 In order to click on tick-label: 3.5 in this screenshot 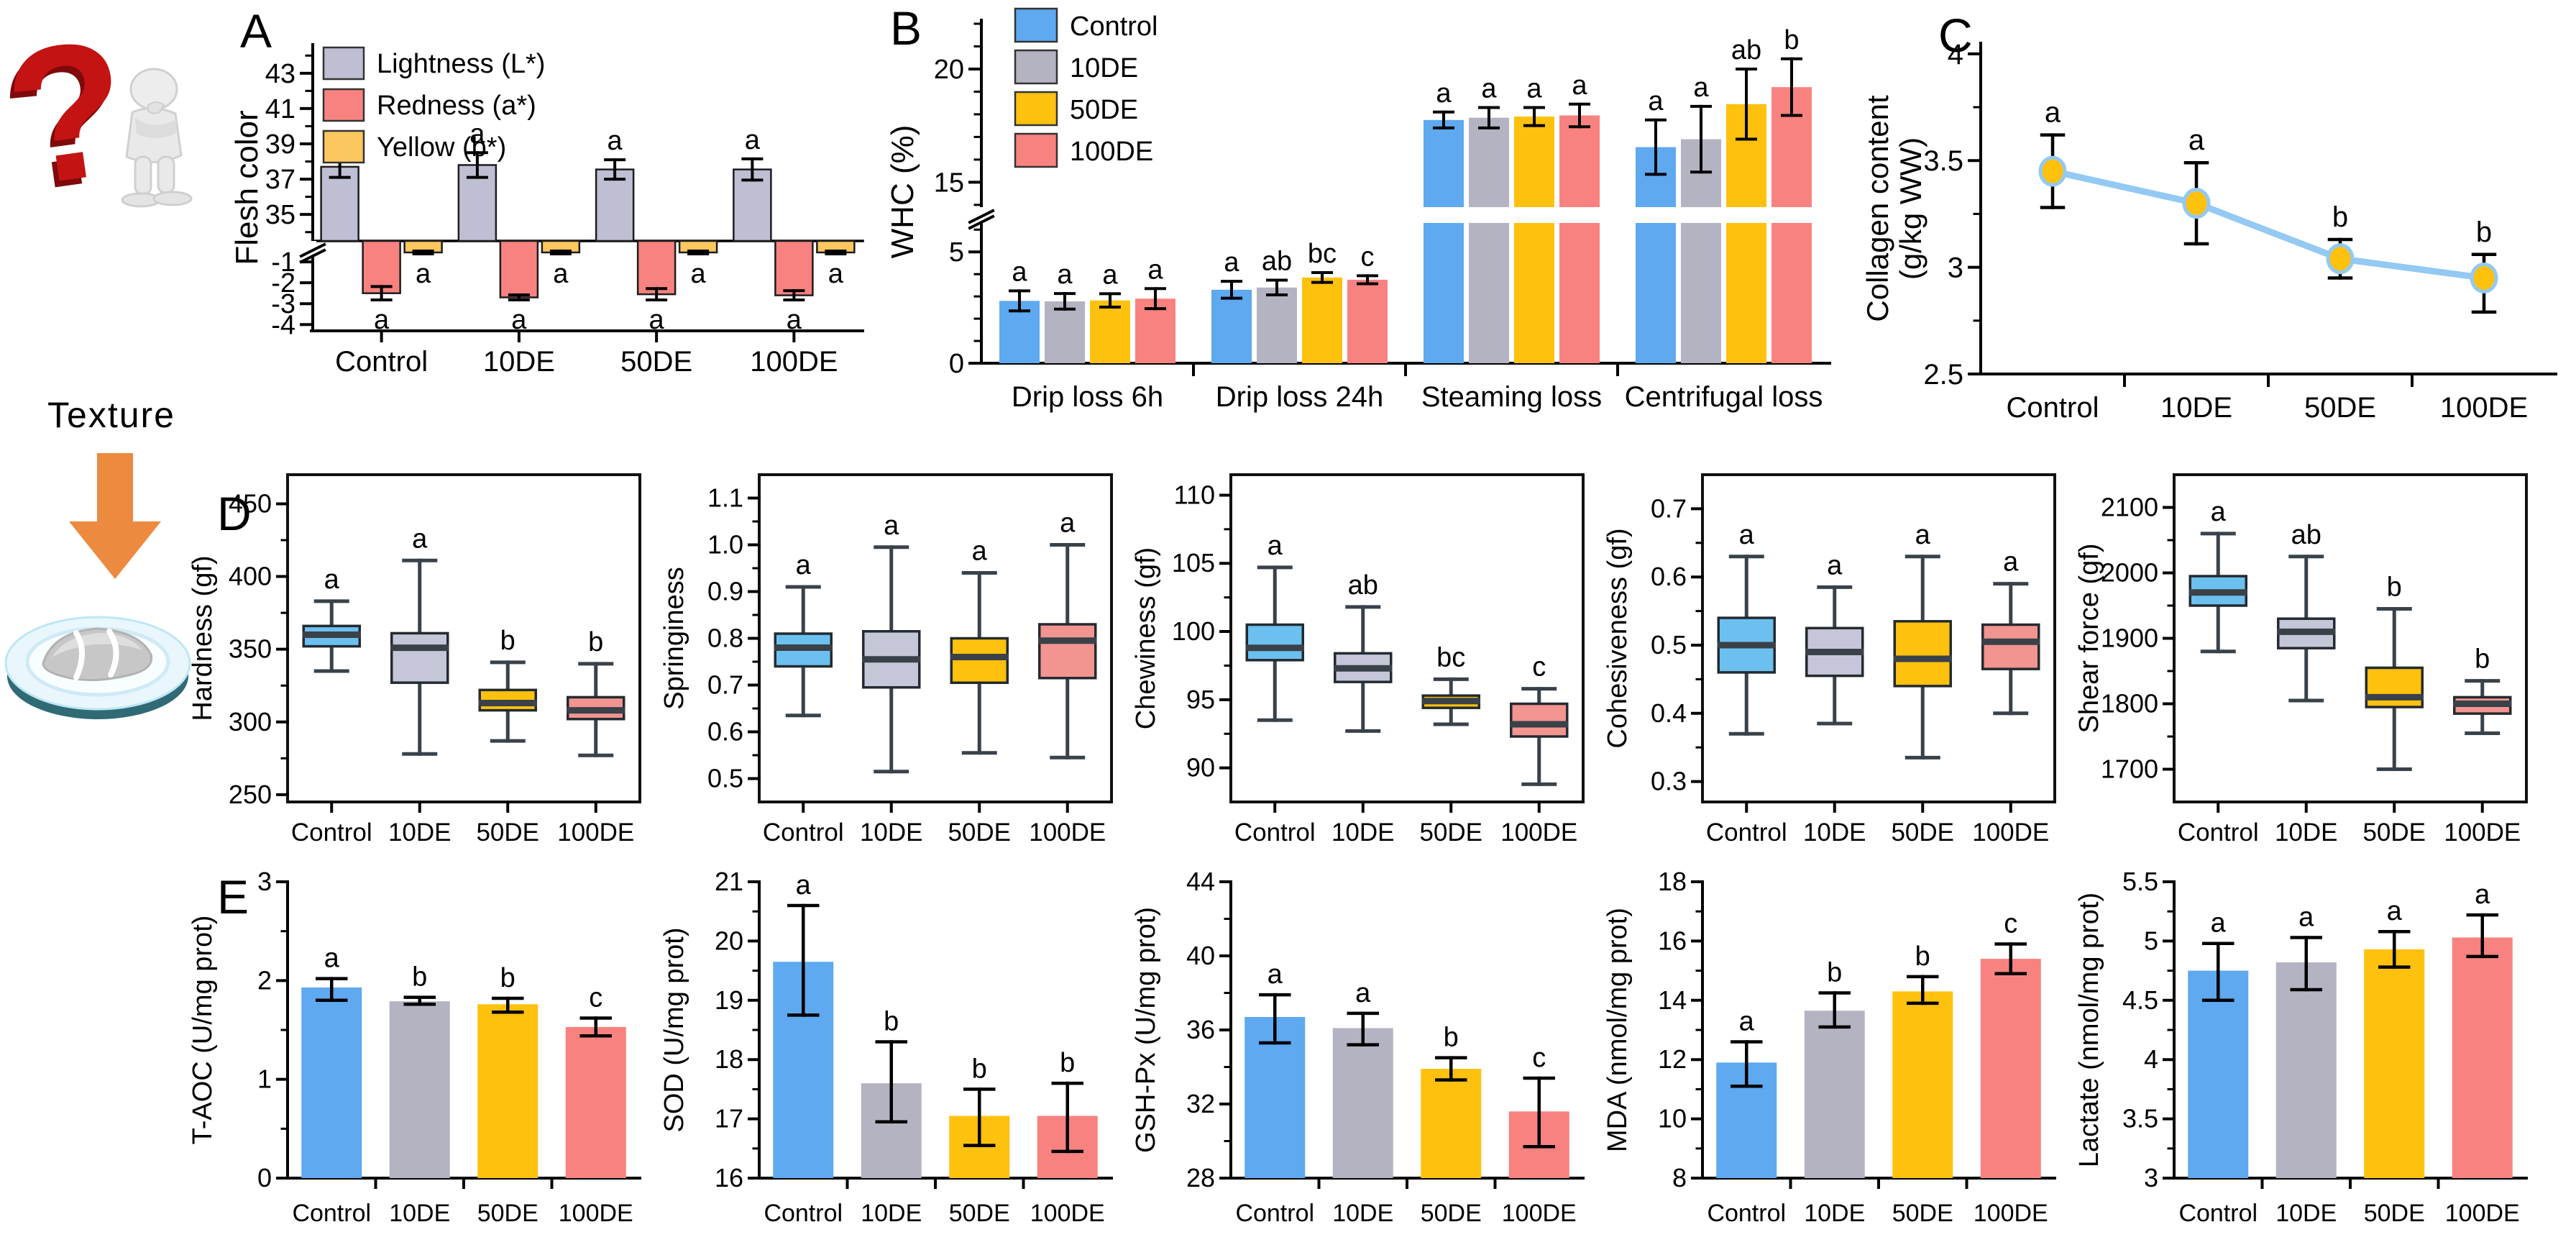, I will do `click(1943, 161)`.